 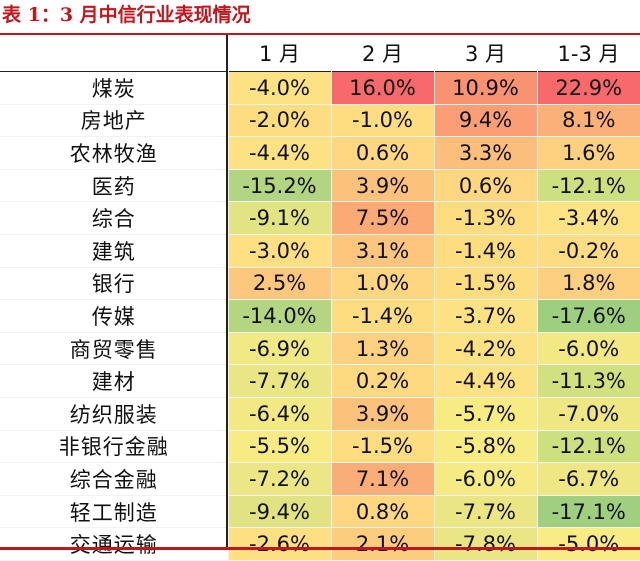 What do you see at coordinates (588, 414) in the screenshot?
I see `return-cell: -7.0%` at bounding box center [588, 414].